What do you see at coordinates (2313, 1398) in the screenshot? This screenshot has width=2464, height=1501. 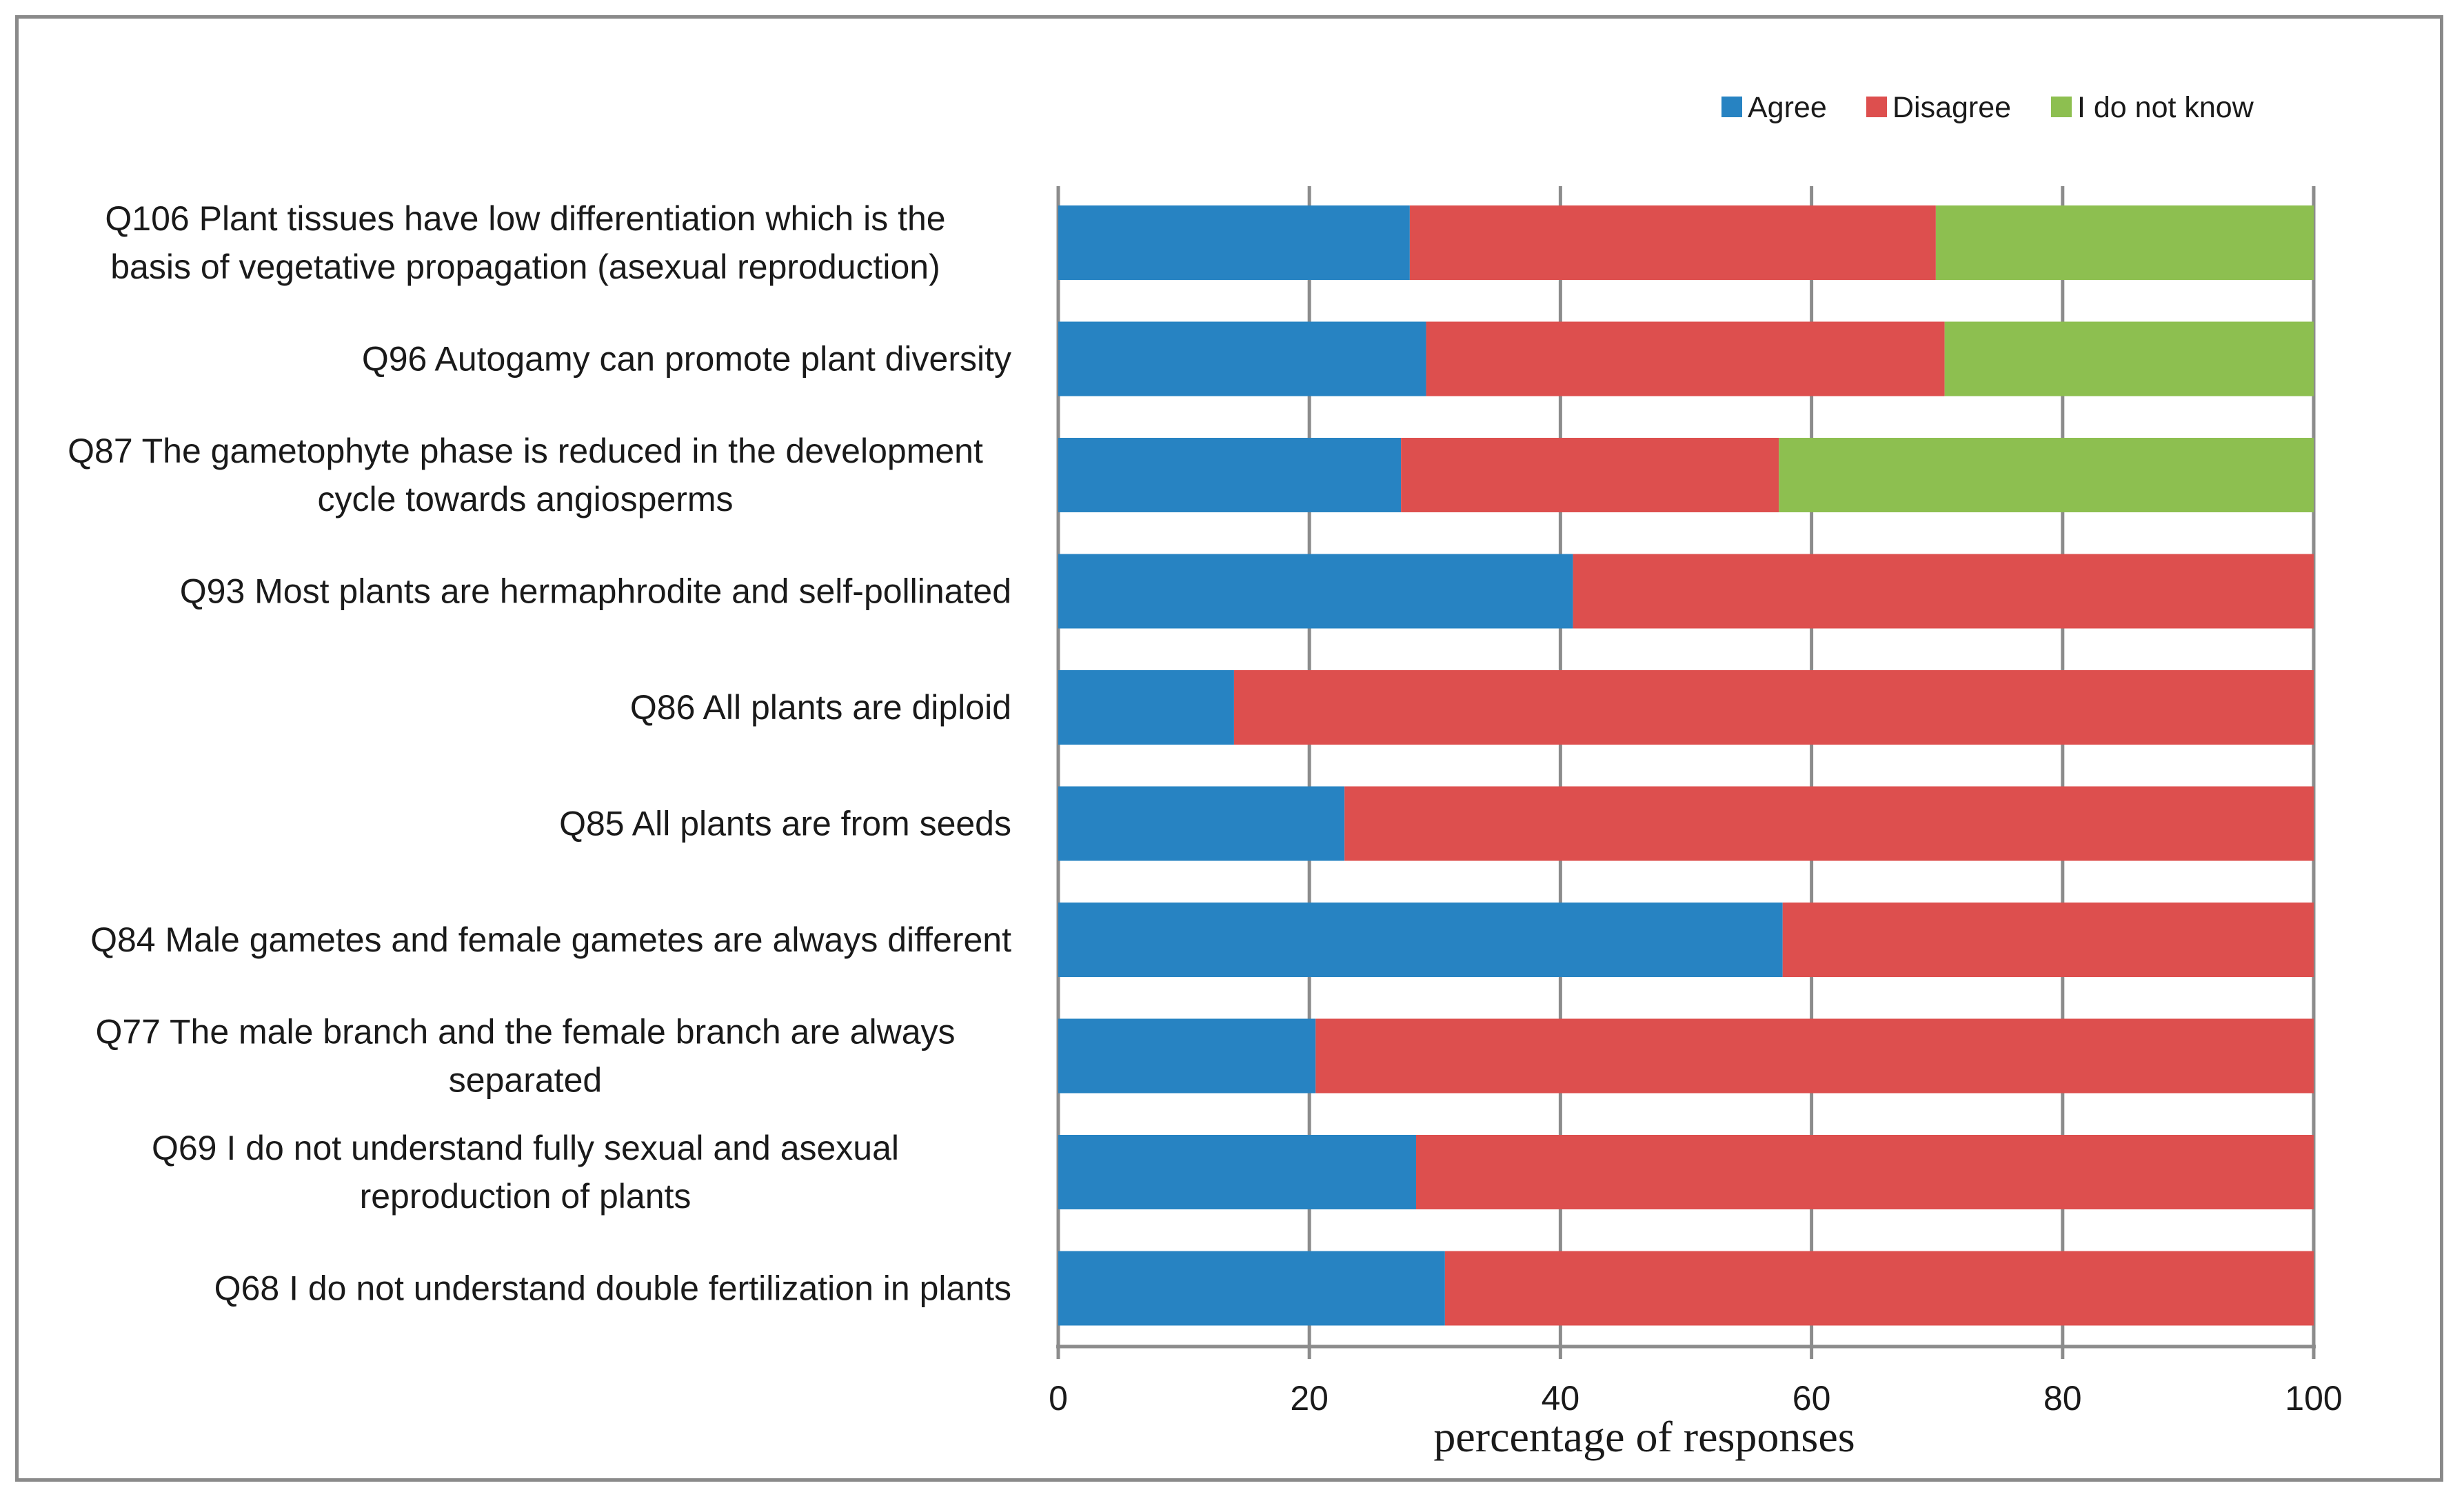 I see `x-tick-label-100: 100` at bounding box center [2313, 1398].